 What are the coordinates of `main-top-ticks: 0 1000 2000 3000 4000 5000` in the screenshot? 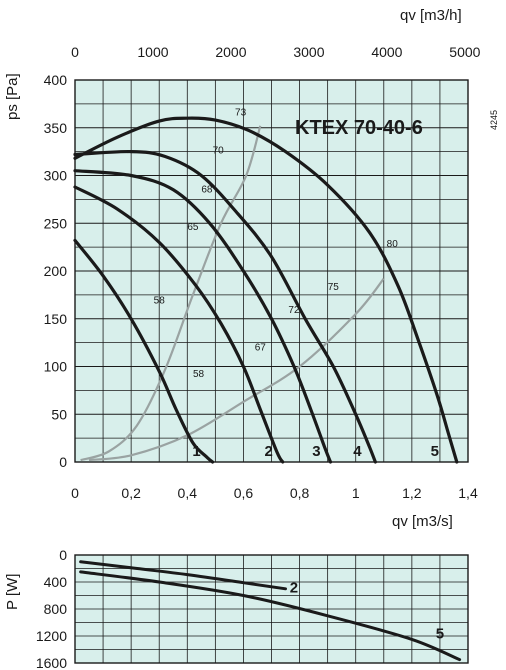 It's located at (276, 52).